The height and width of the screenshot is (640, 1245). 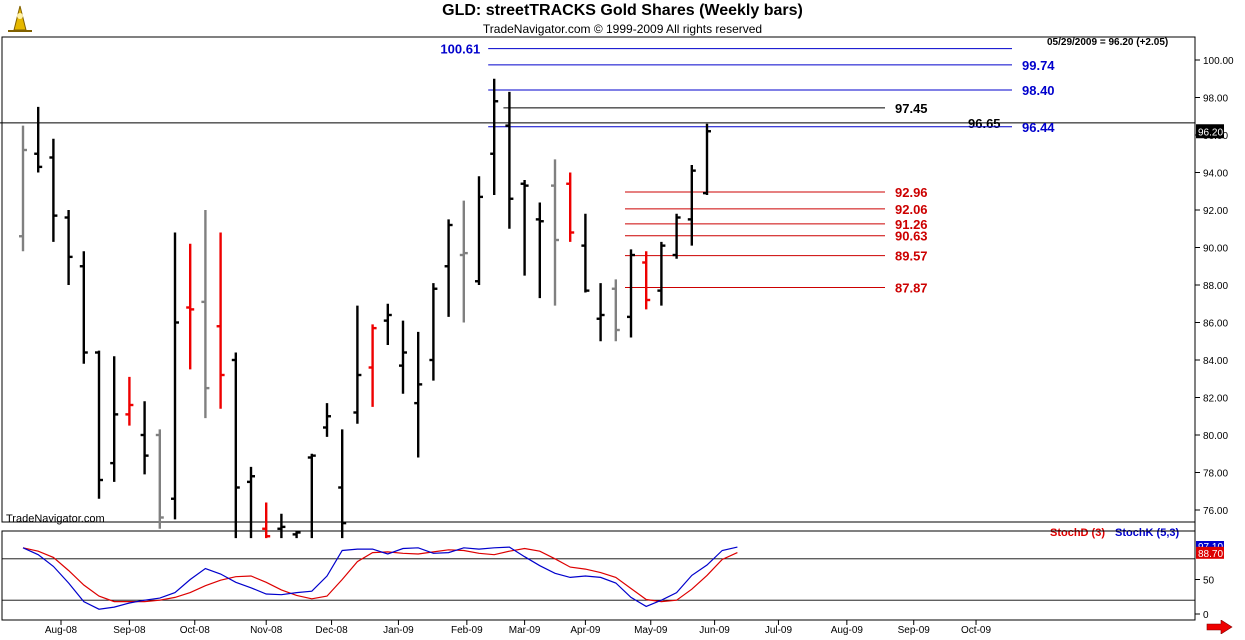 What do you see at coordinates (195, 630) in the screenshot?
I see `x-tick-label: Oct-08` at bounding box center [195, 630].